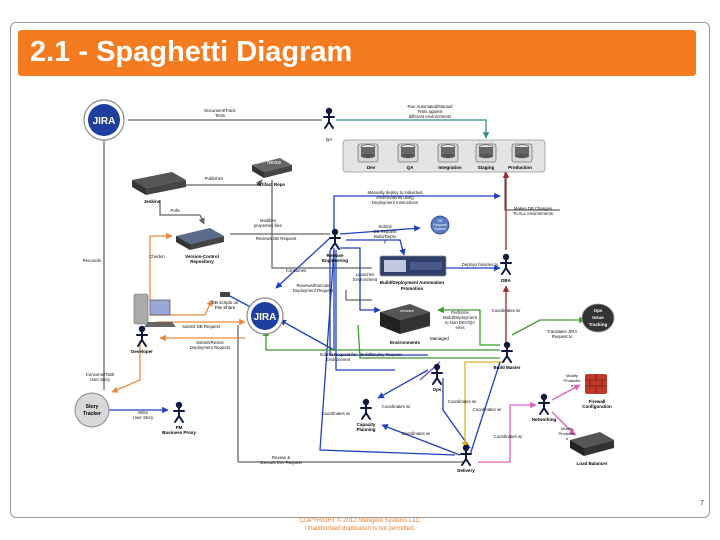 The height and width of the screenshot is (540, 720). What do you see at coordinates (335, 238) in the screenshot?
I see `release-engineering-person-icon` at bounding box center [335, 238].